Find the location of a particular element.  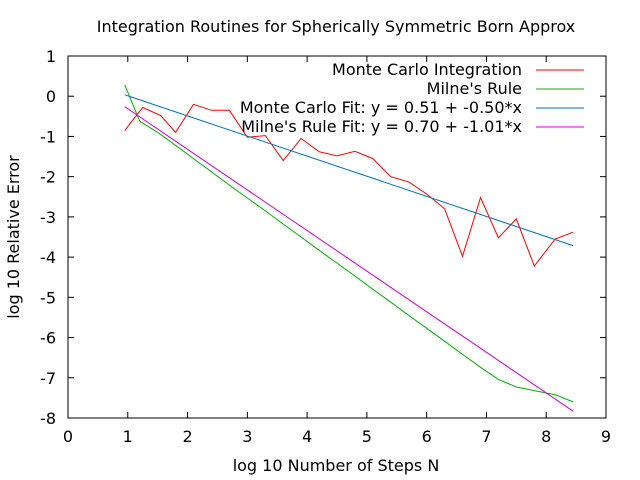

x-tick-label: 7 is located at coordinates (486, 436).